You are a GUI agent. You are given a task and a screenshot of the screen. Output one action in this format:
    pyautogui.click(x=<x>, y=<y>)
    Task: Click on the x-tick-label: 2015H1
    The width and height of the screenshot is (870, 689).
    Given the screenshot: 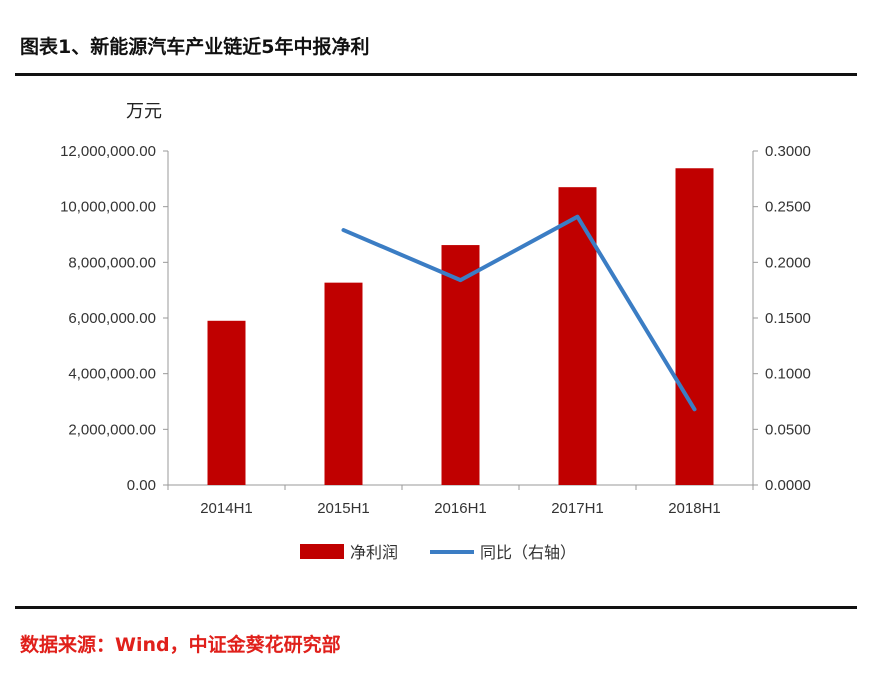 What is the action you would take?
    pyautogui.click(x=343, y=508)
    